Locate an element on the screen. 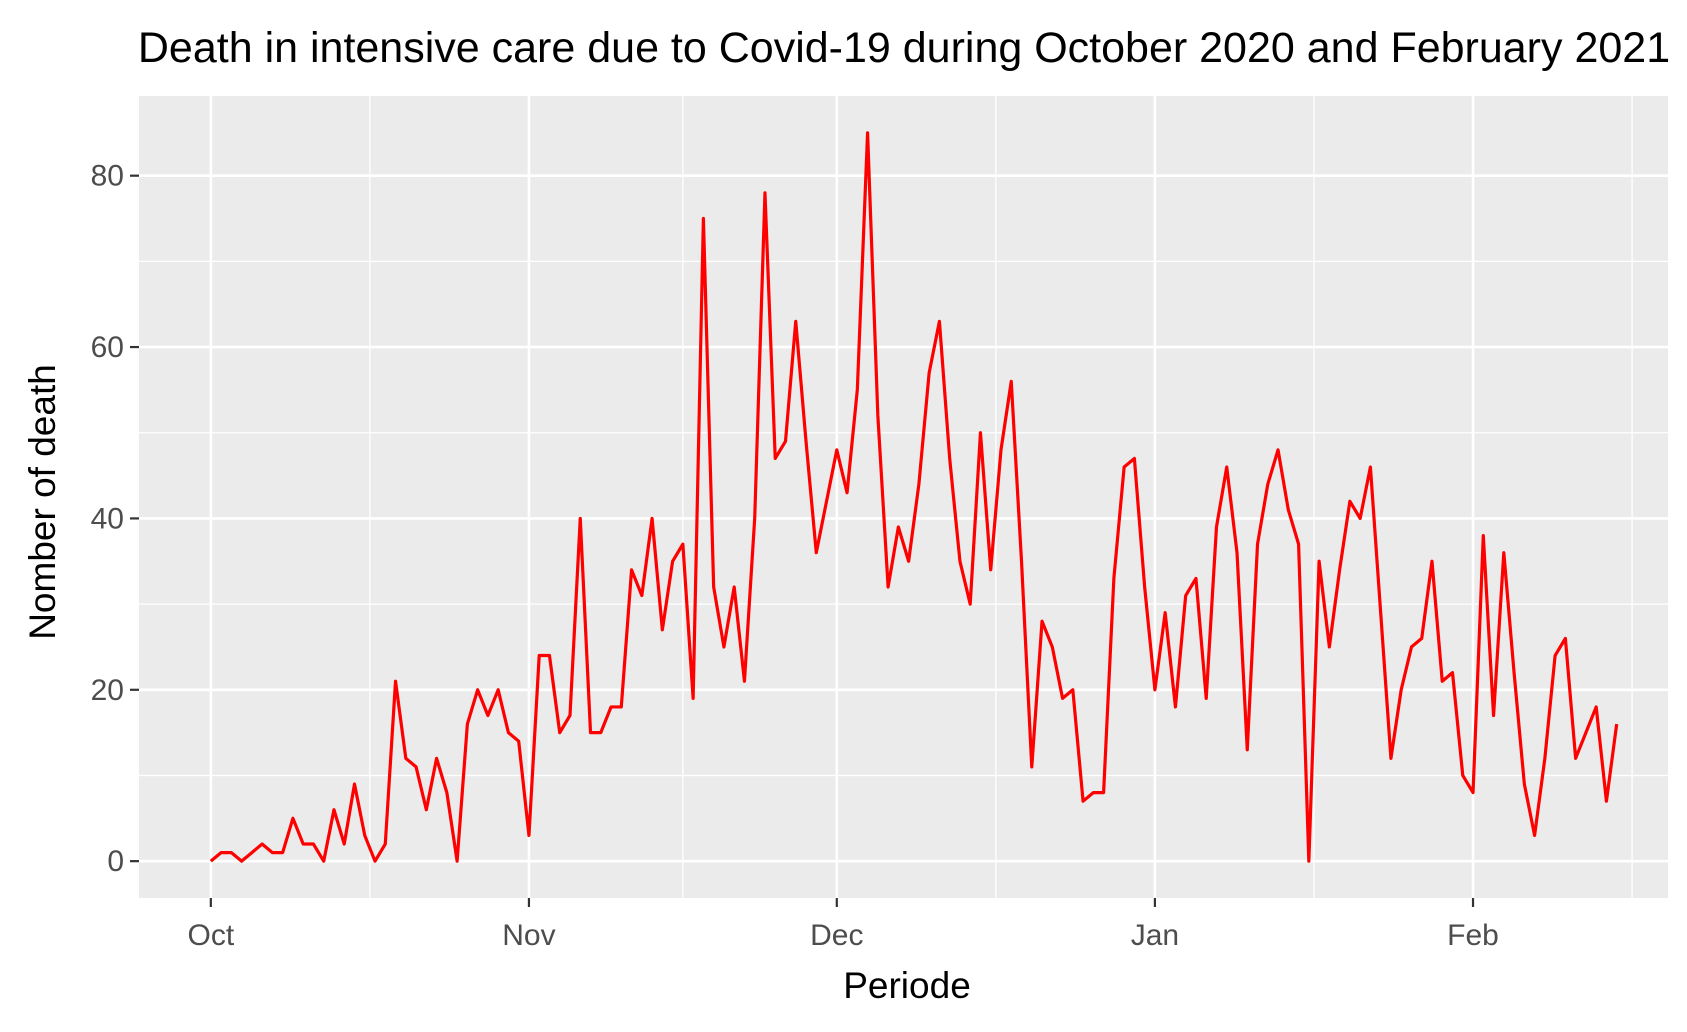  y-axis: 0 20 40 60 80 is located at coordinates (115, 519).